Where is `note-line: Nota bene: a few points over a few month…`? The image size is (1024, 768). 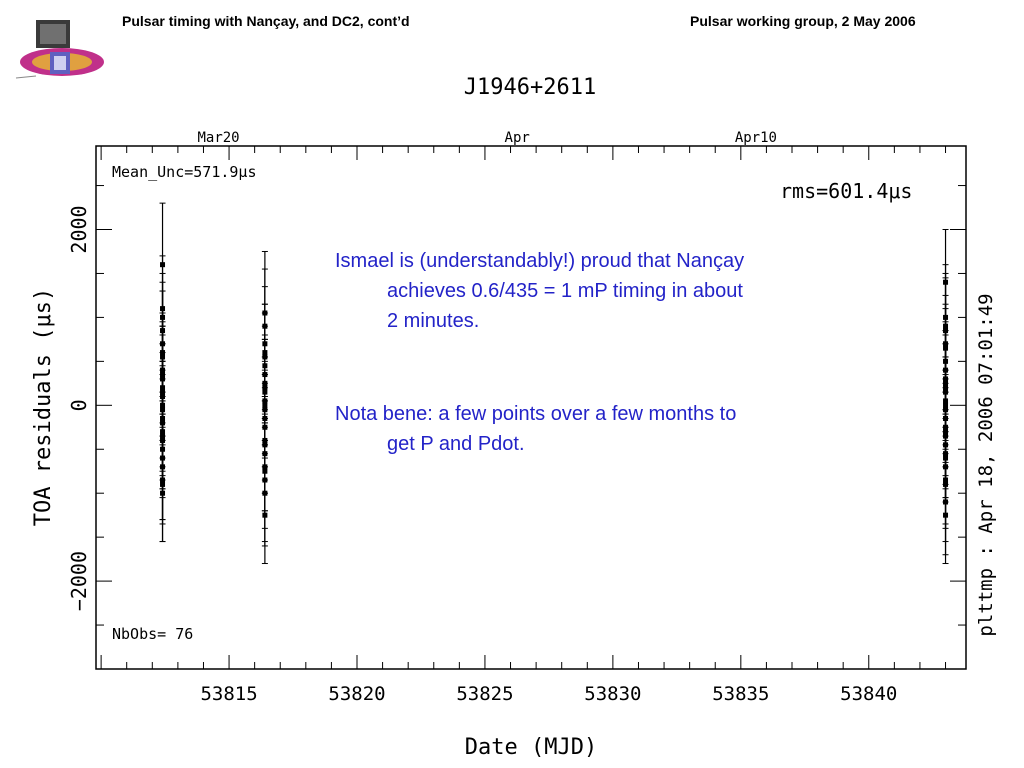
note-line: Nota bene: a few points over a few month… is located at coordinates (536, 414).